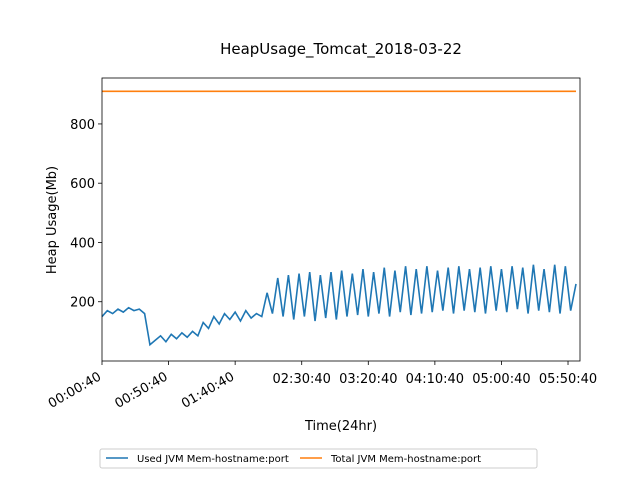 This screenshot has height=480, width=640. What do you see at coordinates (213, 459) in the screenshot?
I see `legend-label: Used JVM Mem-hostname:port` at bounding box center [213, 459].